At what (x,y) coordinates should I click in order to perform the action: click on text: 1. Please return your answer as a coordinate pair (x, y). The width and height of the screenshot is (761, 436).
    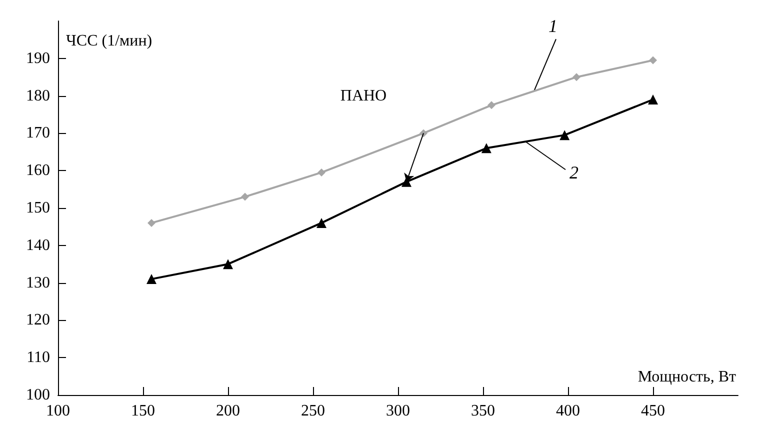
    Looking at the image, I should click on (553, 26).